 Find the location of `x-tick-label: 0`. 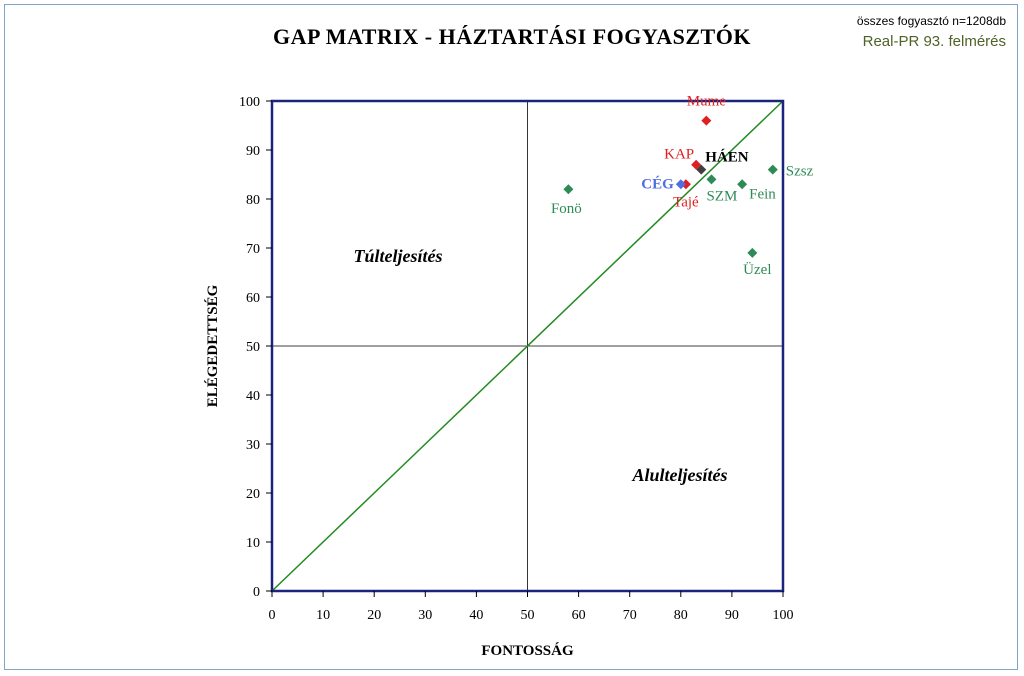

x-tick-label: 0 is located at coordinates (272, 615).